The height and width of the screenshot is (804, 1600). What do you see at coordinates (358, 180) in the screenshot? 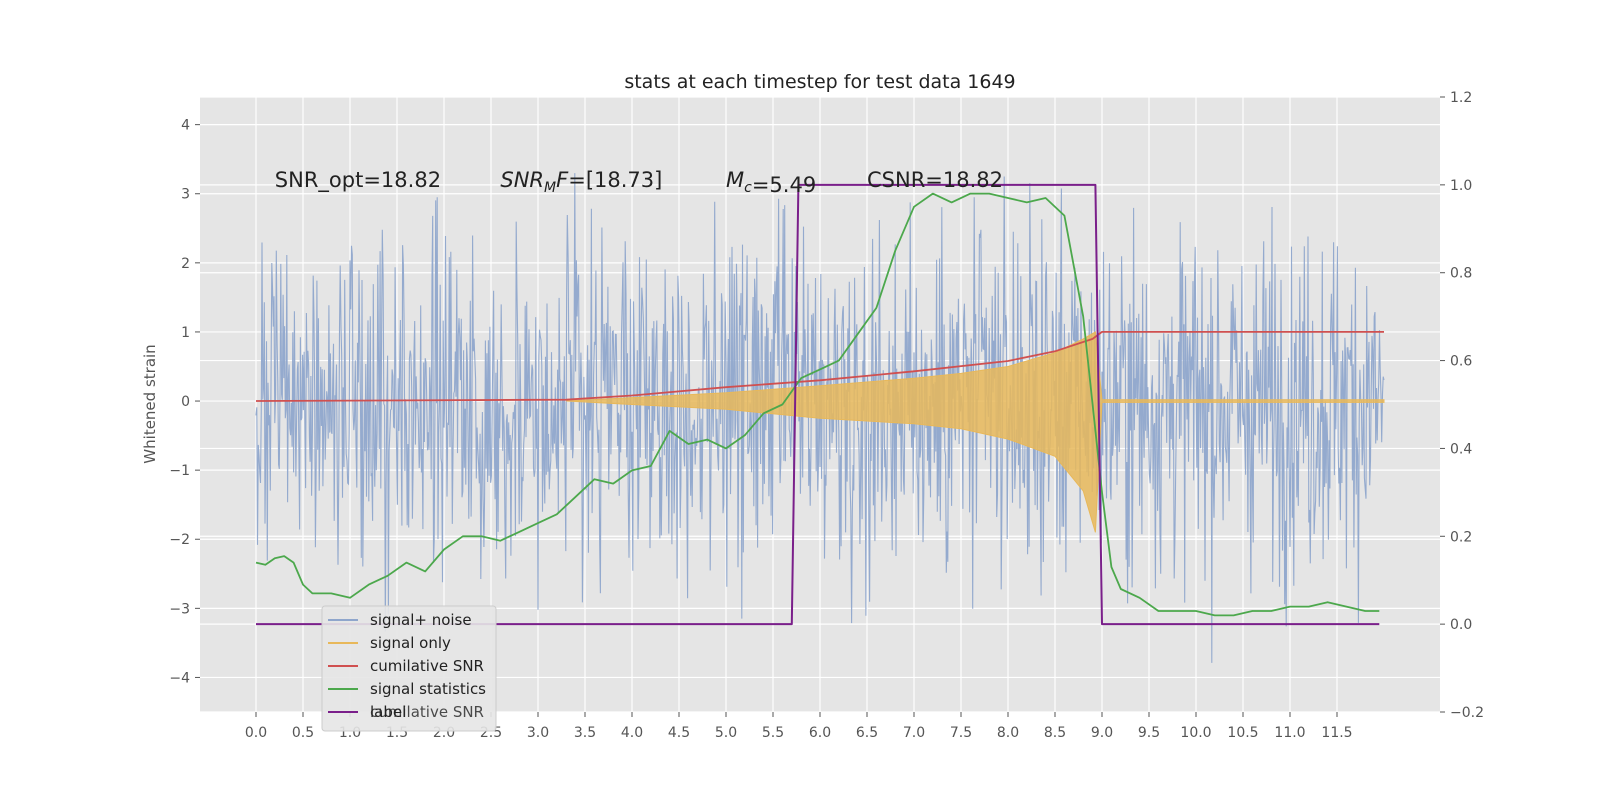
I see `annotation-text: SNR_opt=18.82` at bounding box center [358, 180].